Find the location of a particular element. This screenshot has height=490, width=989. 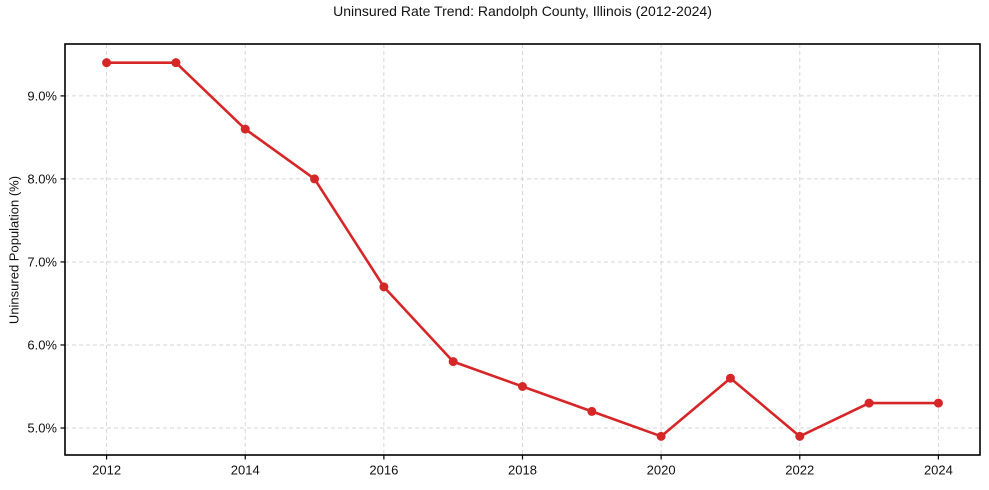

y-tick-label: 7.0% is located at coordinates (42, 261).